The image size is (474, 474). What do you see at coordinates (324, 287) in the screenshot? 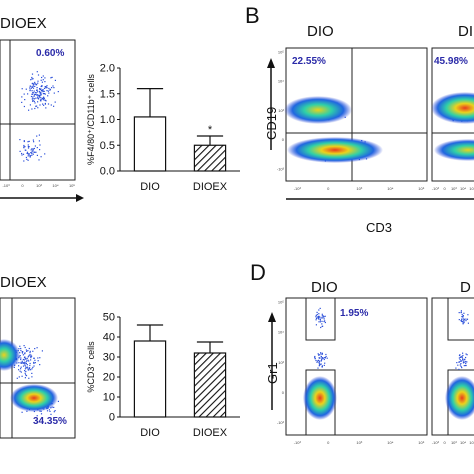
I see `panel-d-header-dio: DIO` at bounding box center [324, 287].